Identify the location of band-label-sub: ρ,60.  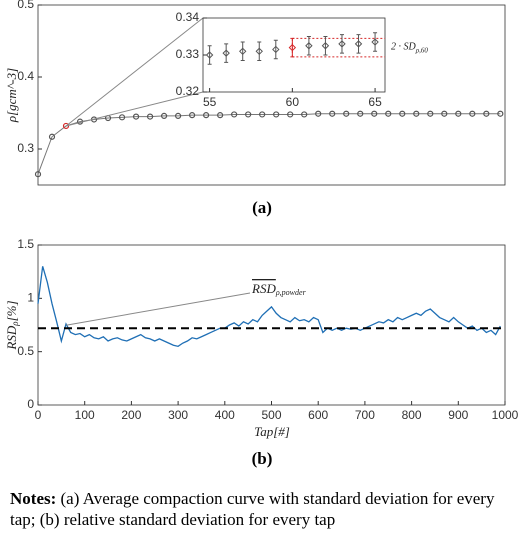
(422, 50).